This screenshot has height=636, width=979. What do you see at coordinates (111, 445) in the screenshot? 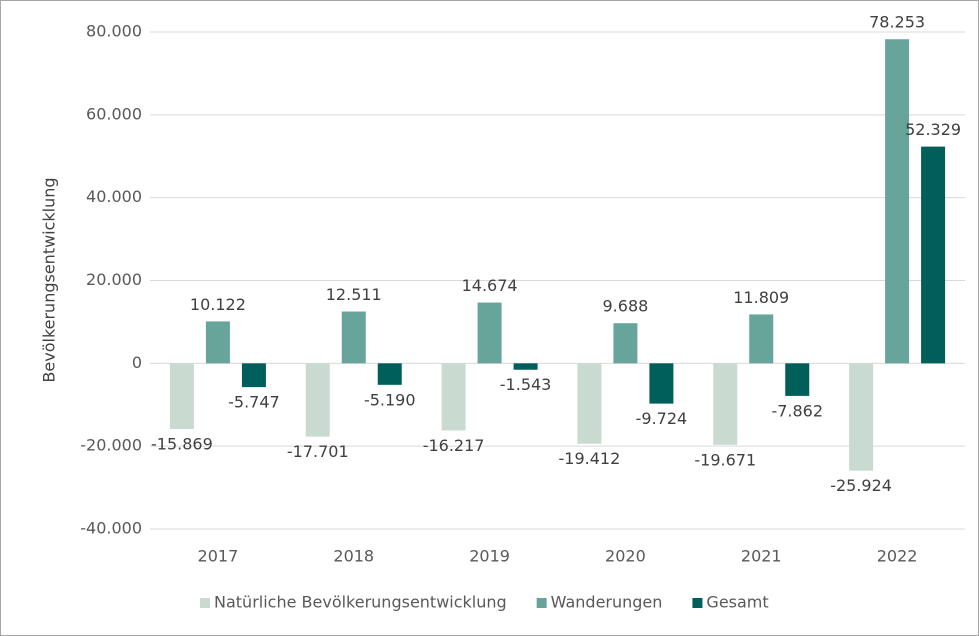
I see `y-tick-label: -20.000` at bounding box center [111, 445].